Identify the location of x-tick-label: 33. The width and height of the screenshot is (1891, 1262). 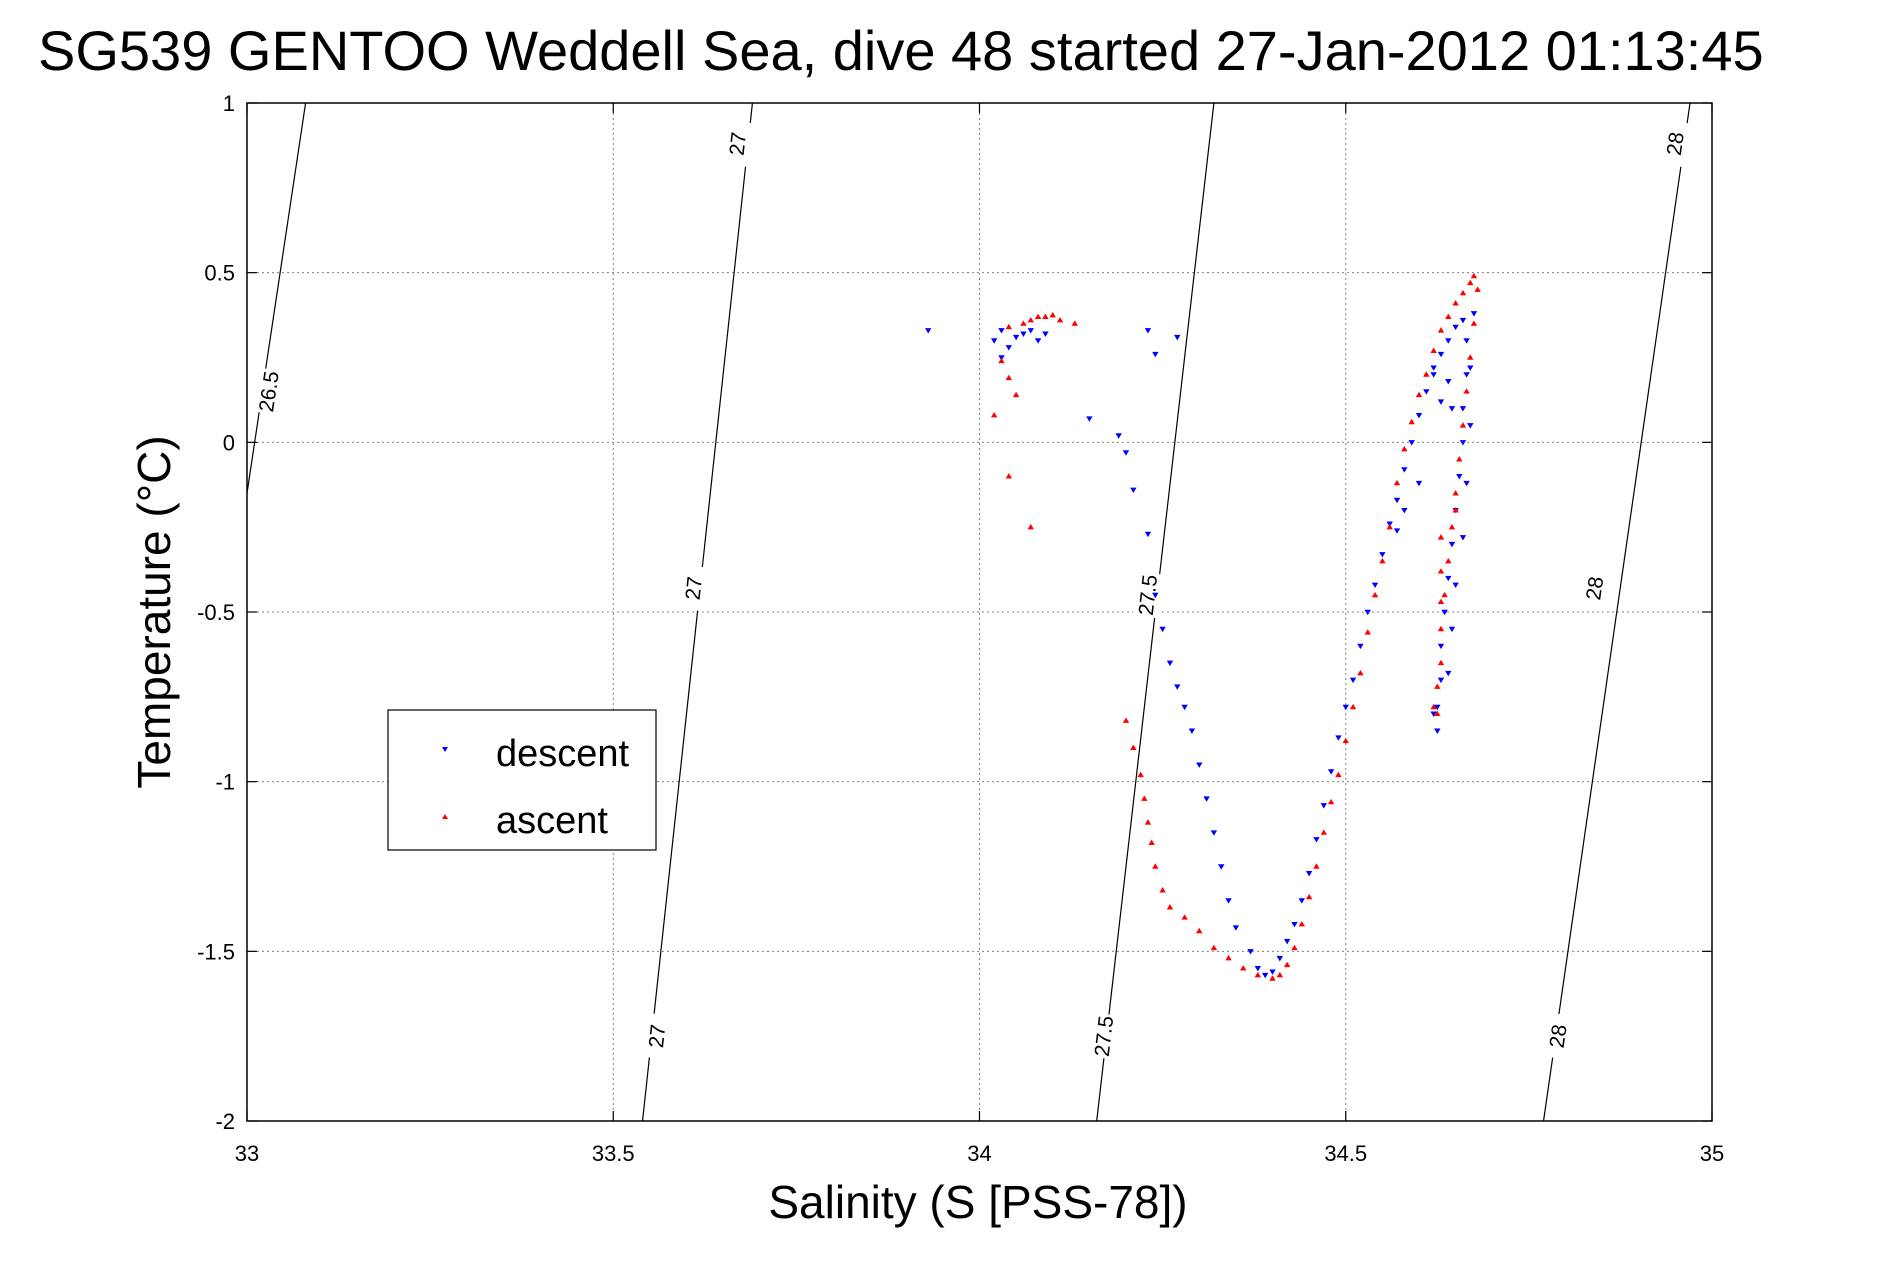
(247, 1153).